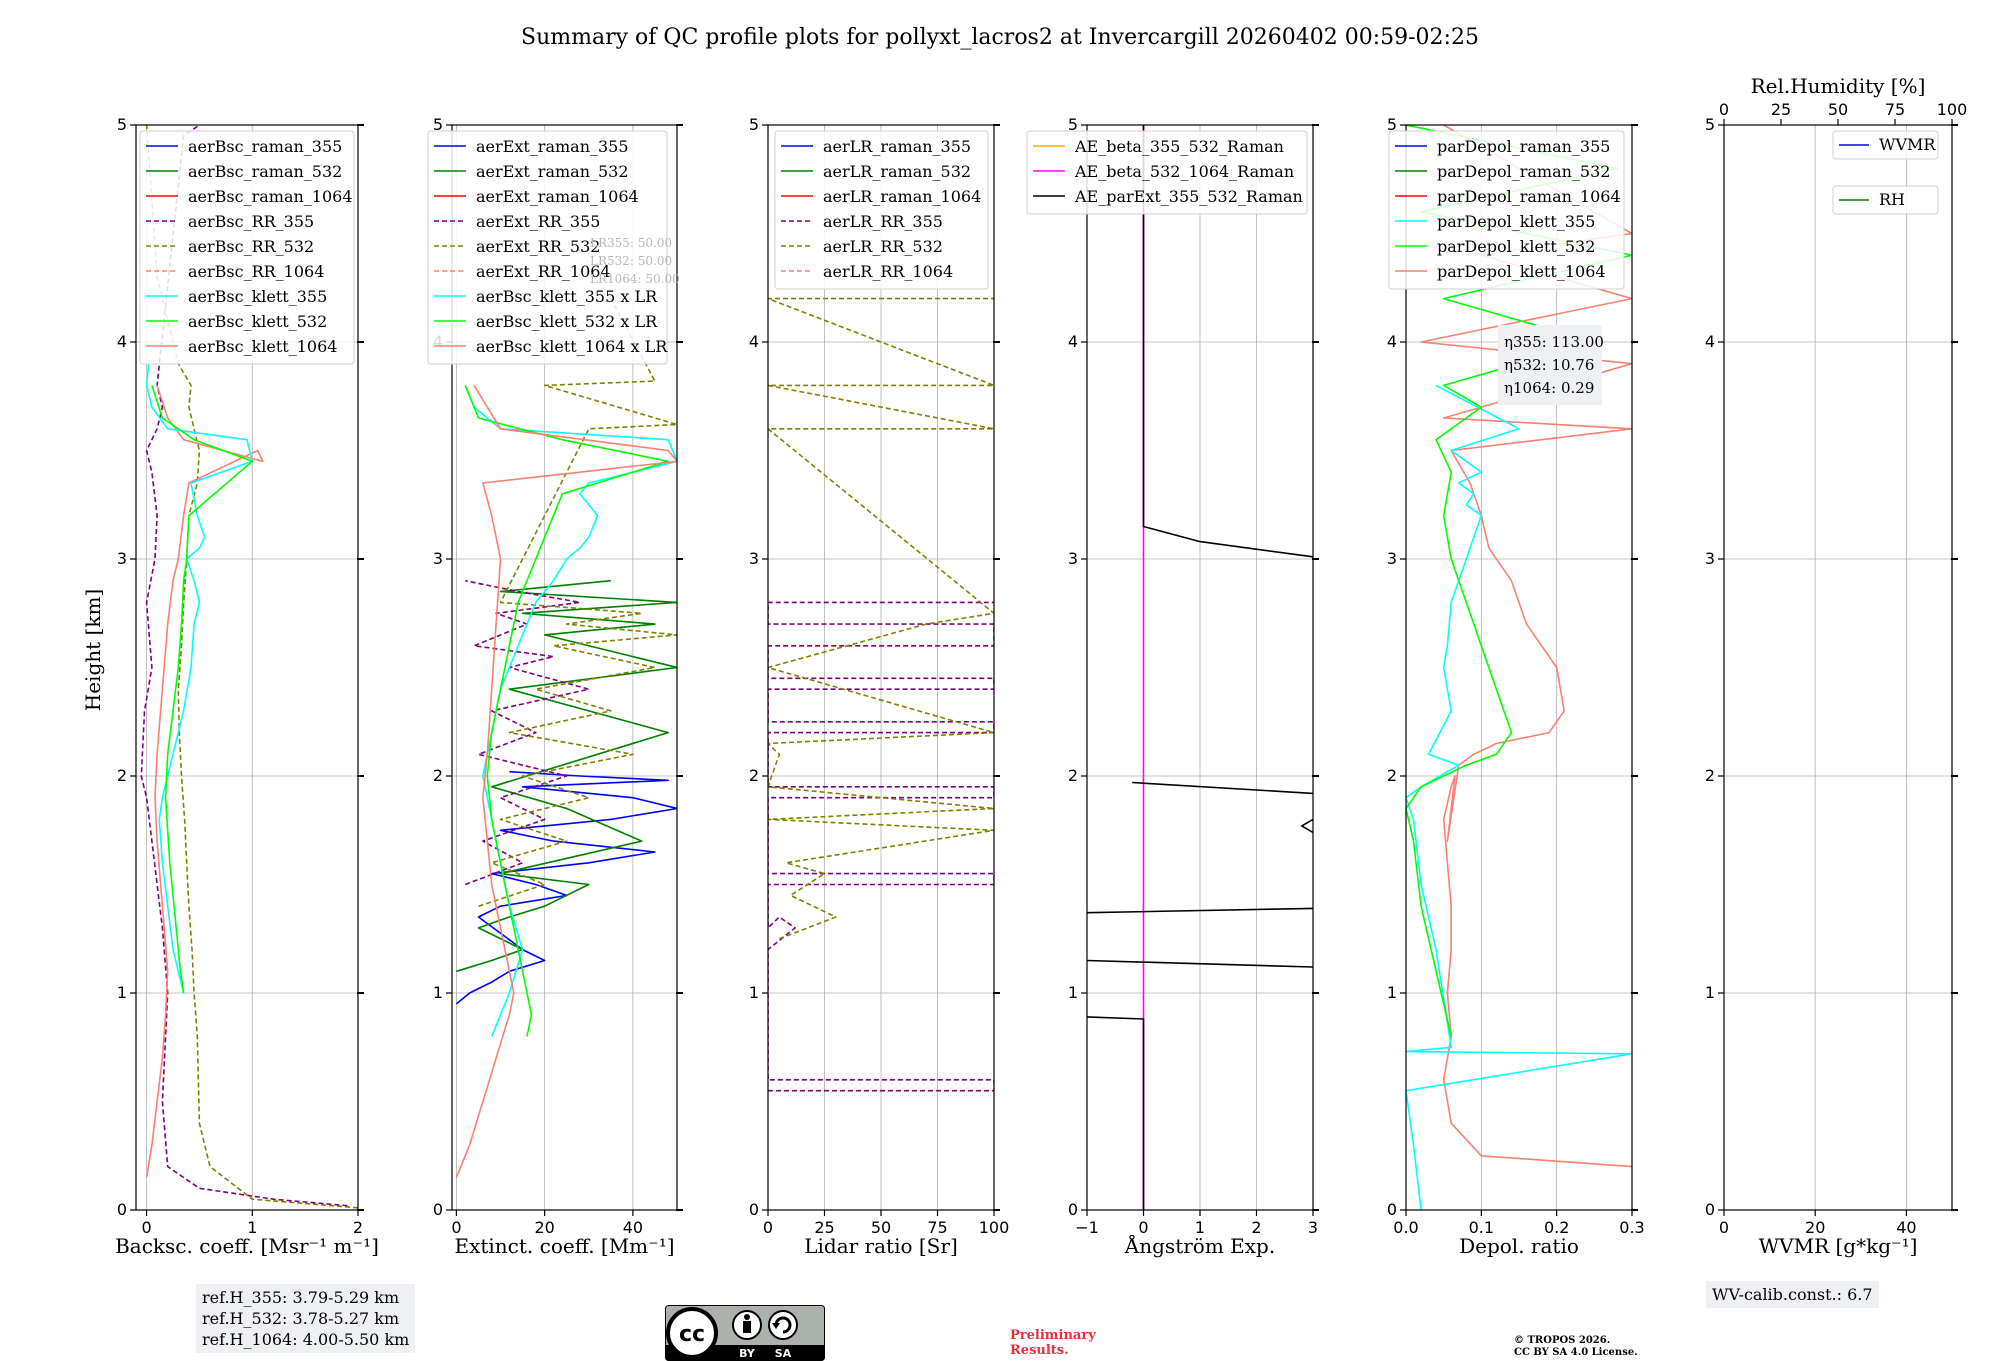  I want to click on x-tick-label: 3, so click(1313, 1227).